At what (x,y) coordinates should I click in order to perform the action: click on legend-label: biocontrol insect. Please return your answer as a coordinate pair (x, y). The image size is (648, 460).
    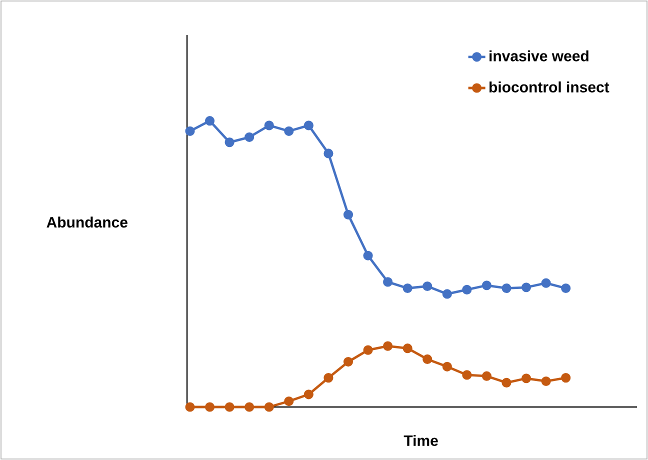
    Looking at the image, I should click on (550, 86).